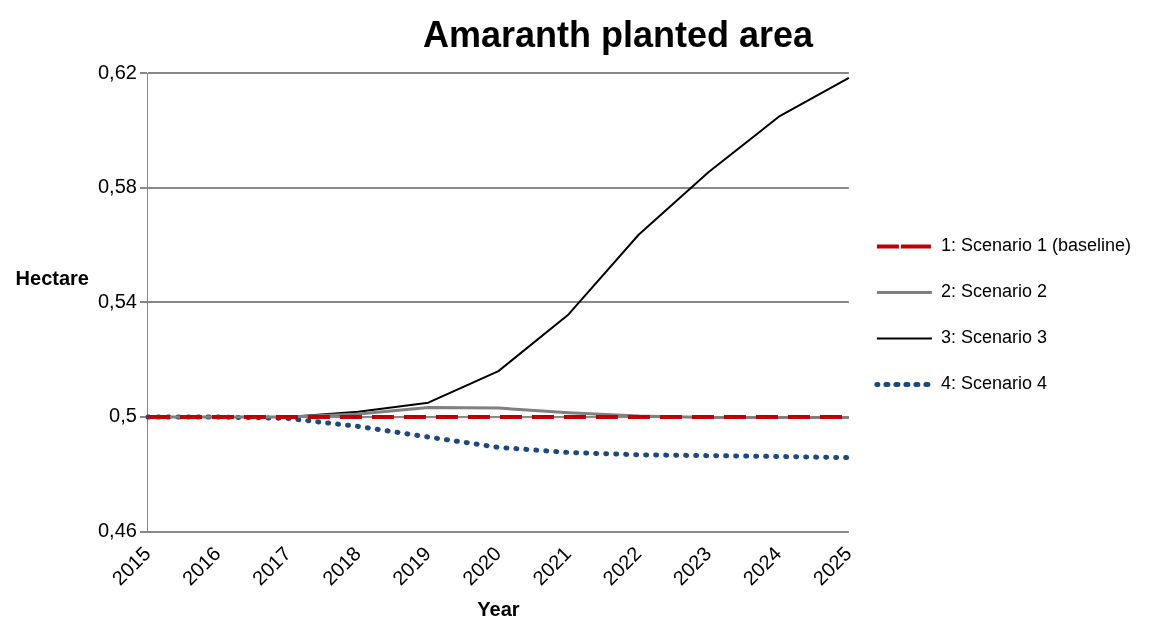 Image resolution: width=1156 pixels, height=631 pixels. What do you see at coordinates (117, 186) in the screenshot?
I see `y-tick-label: 0,58` at bounding box center [117, 186].